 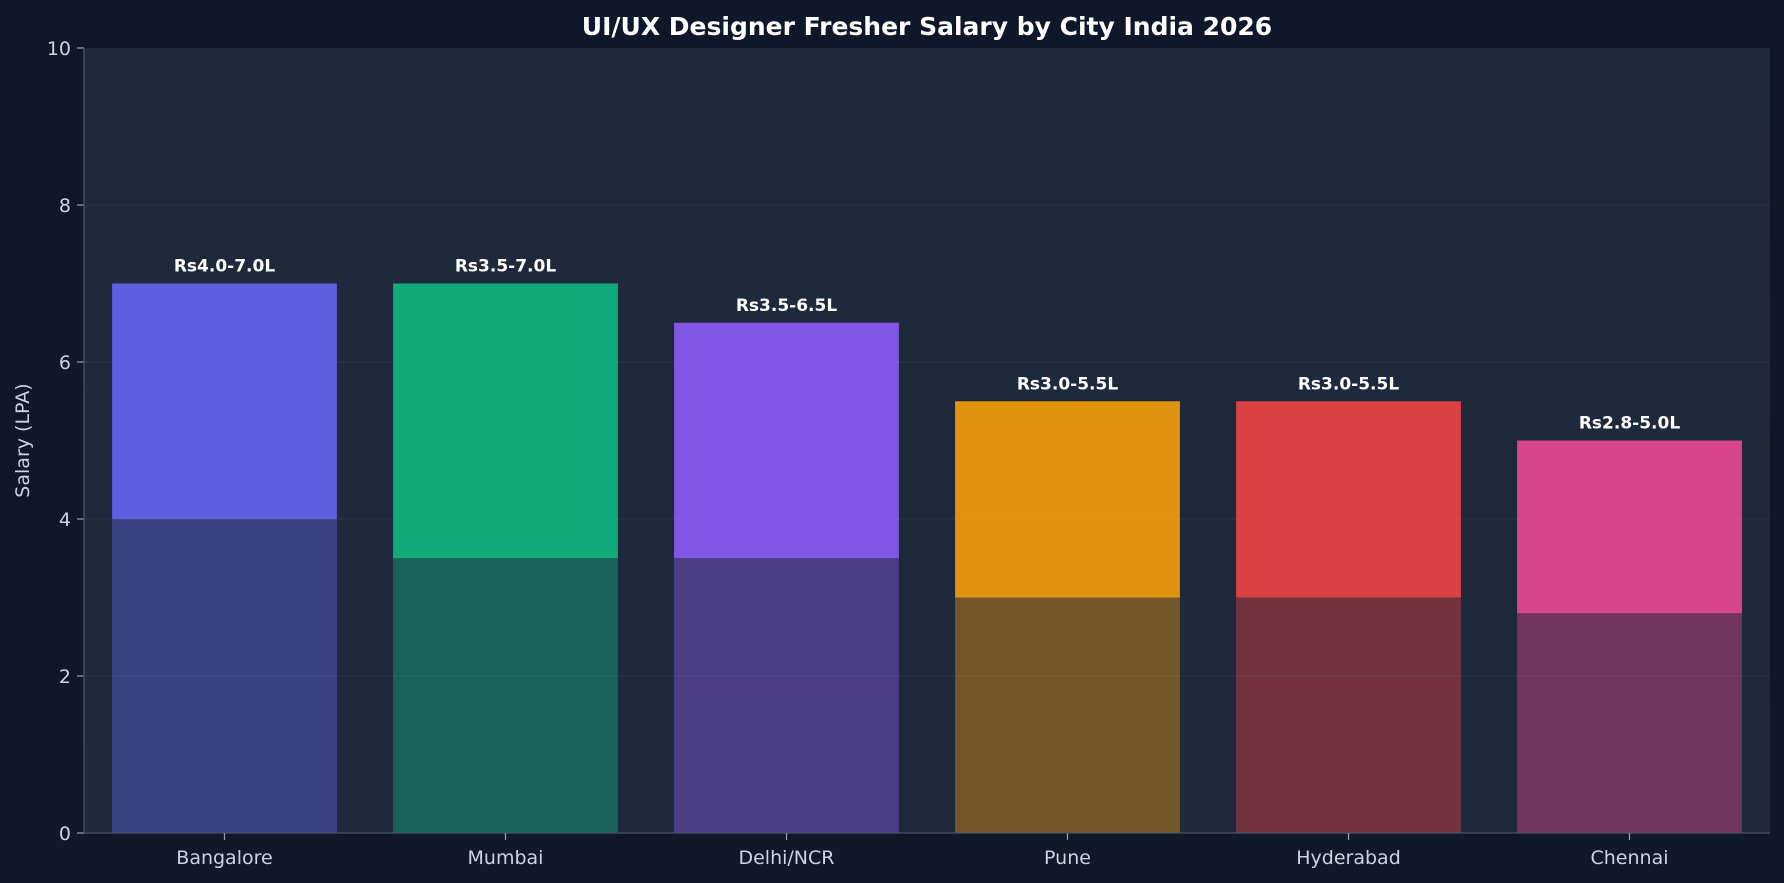 I want to click on bar-min-hyderabad, so click(x=1348, y=715).